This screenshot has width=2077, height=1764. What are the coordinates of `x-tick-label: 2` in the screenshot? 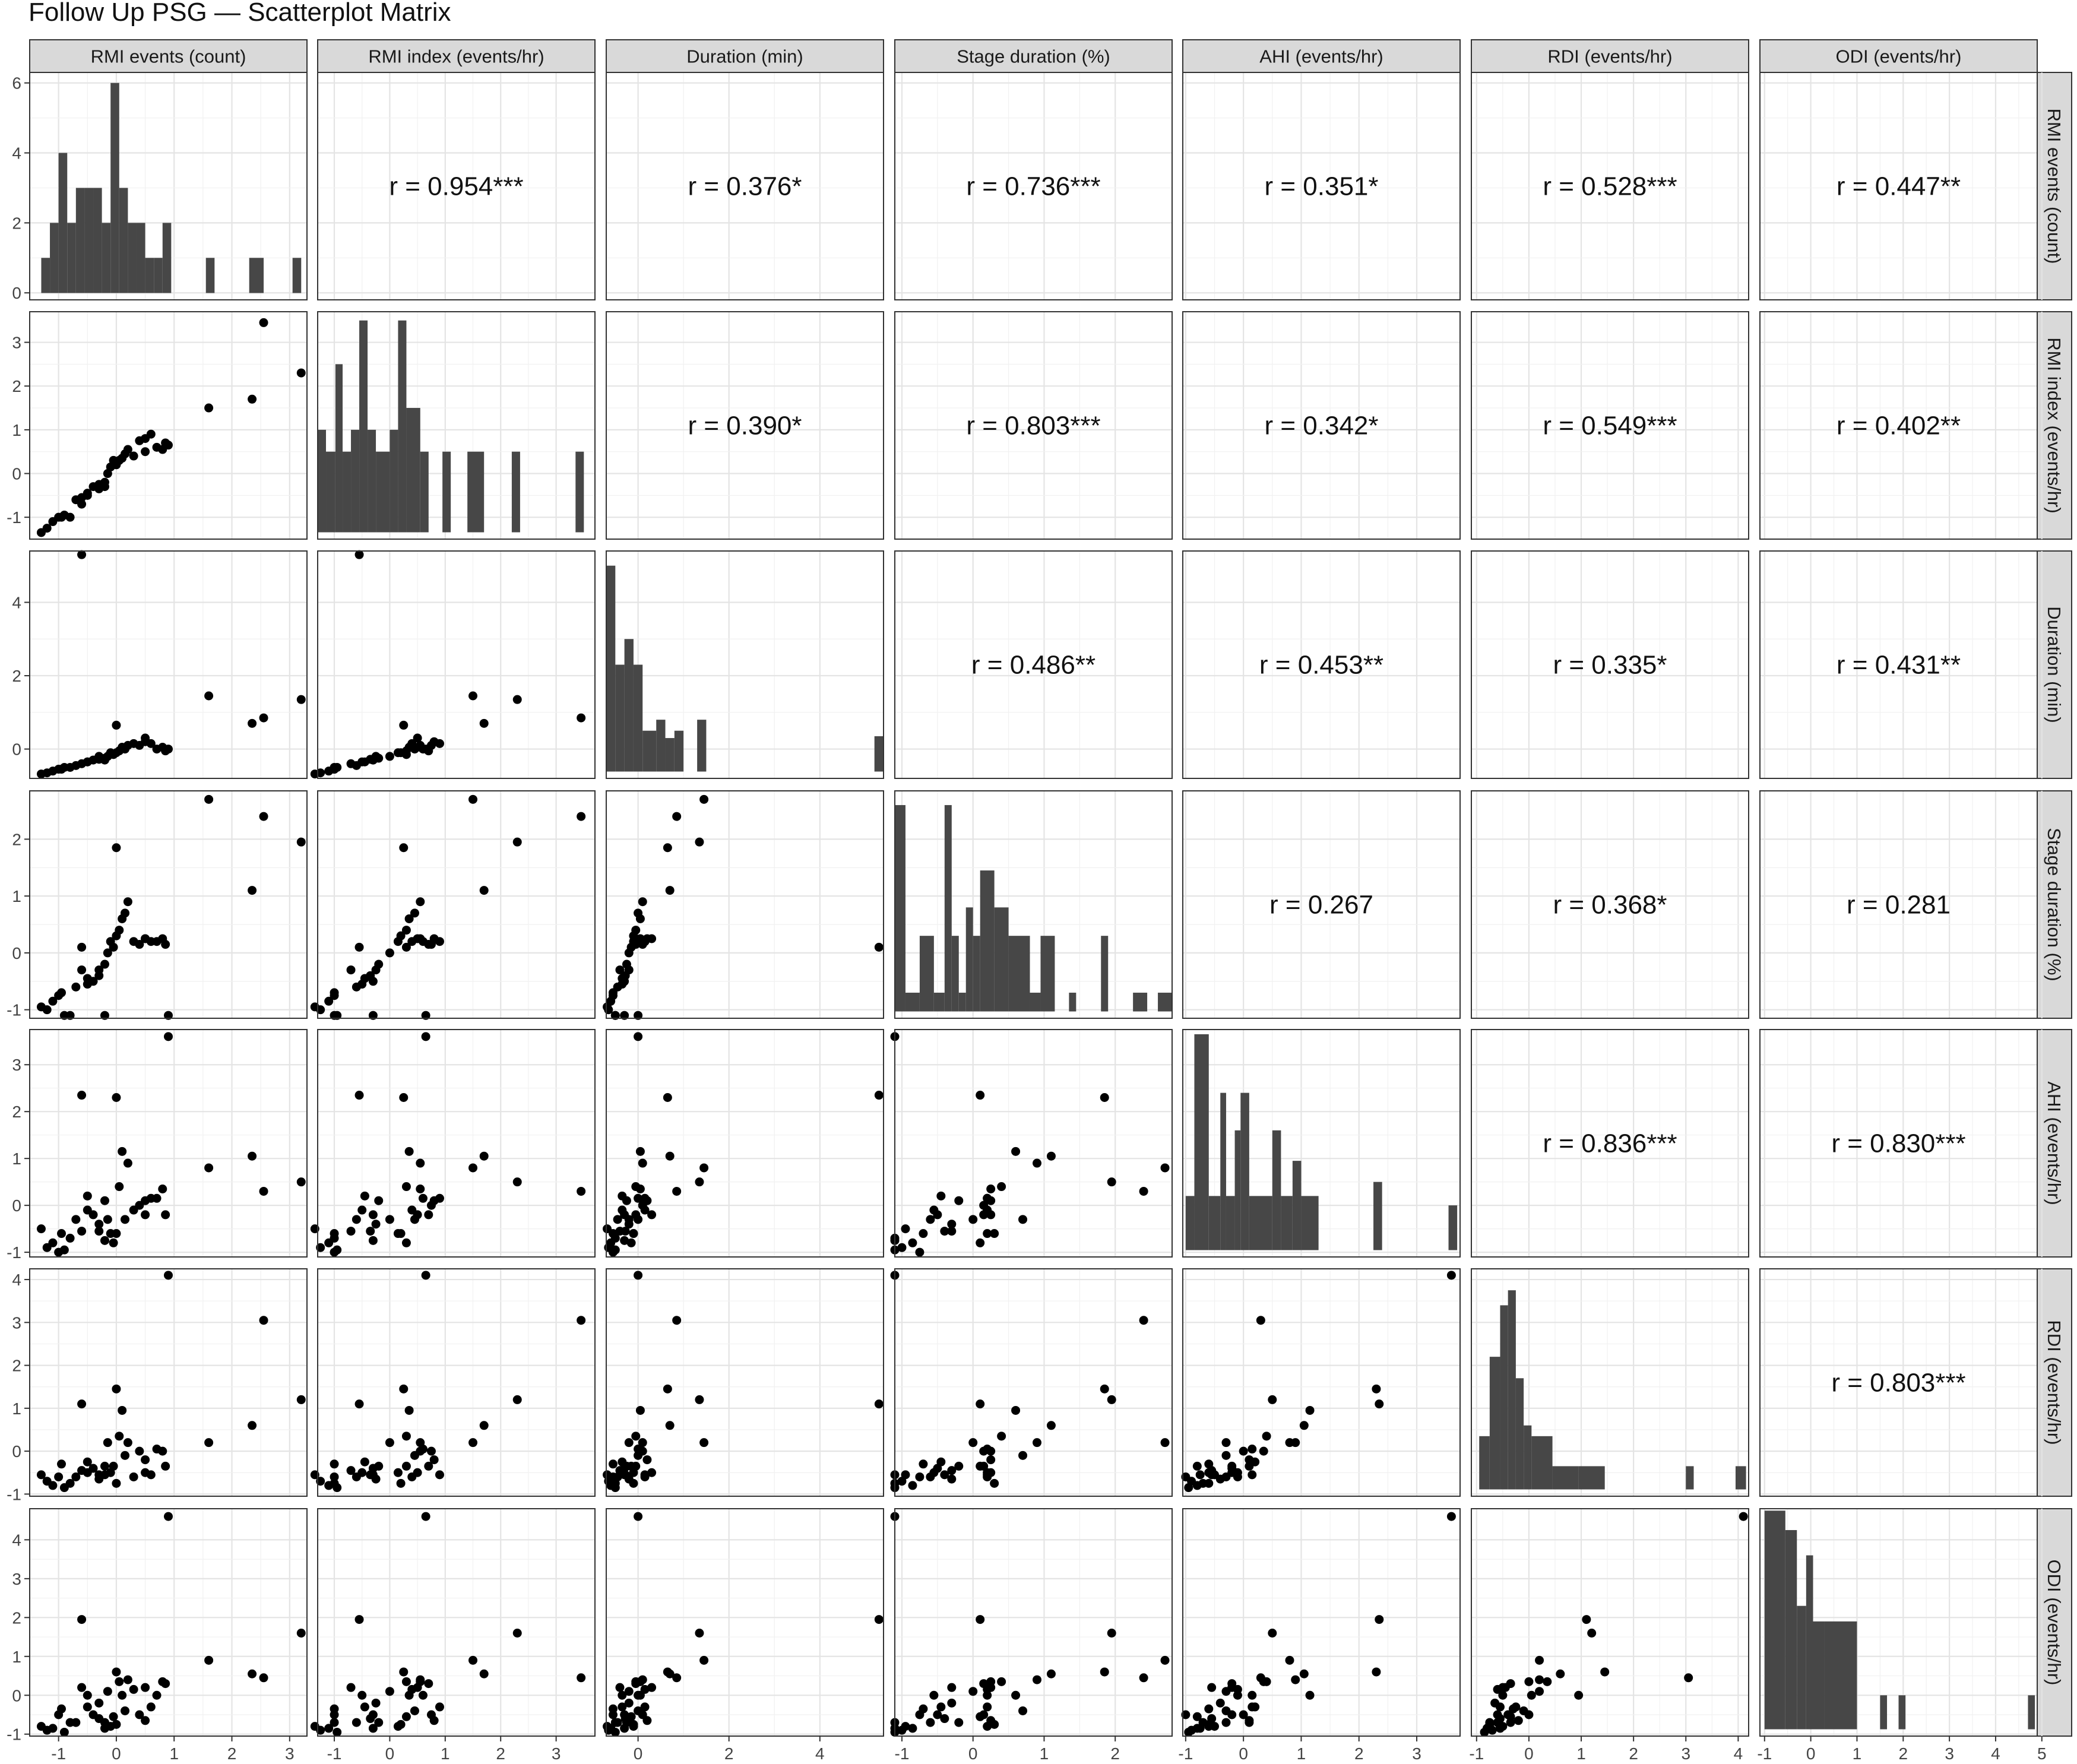 It's located at (1903, 1753).